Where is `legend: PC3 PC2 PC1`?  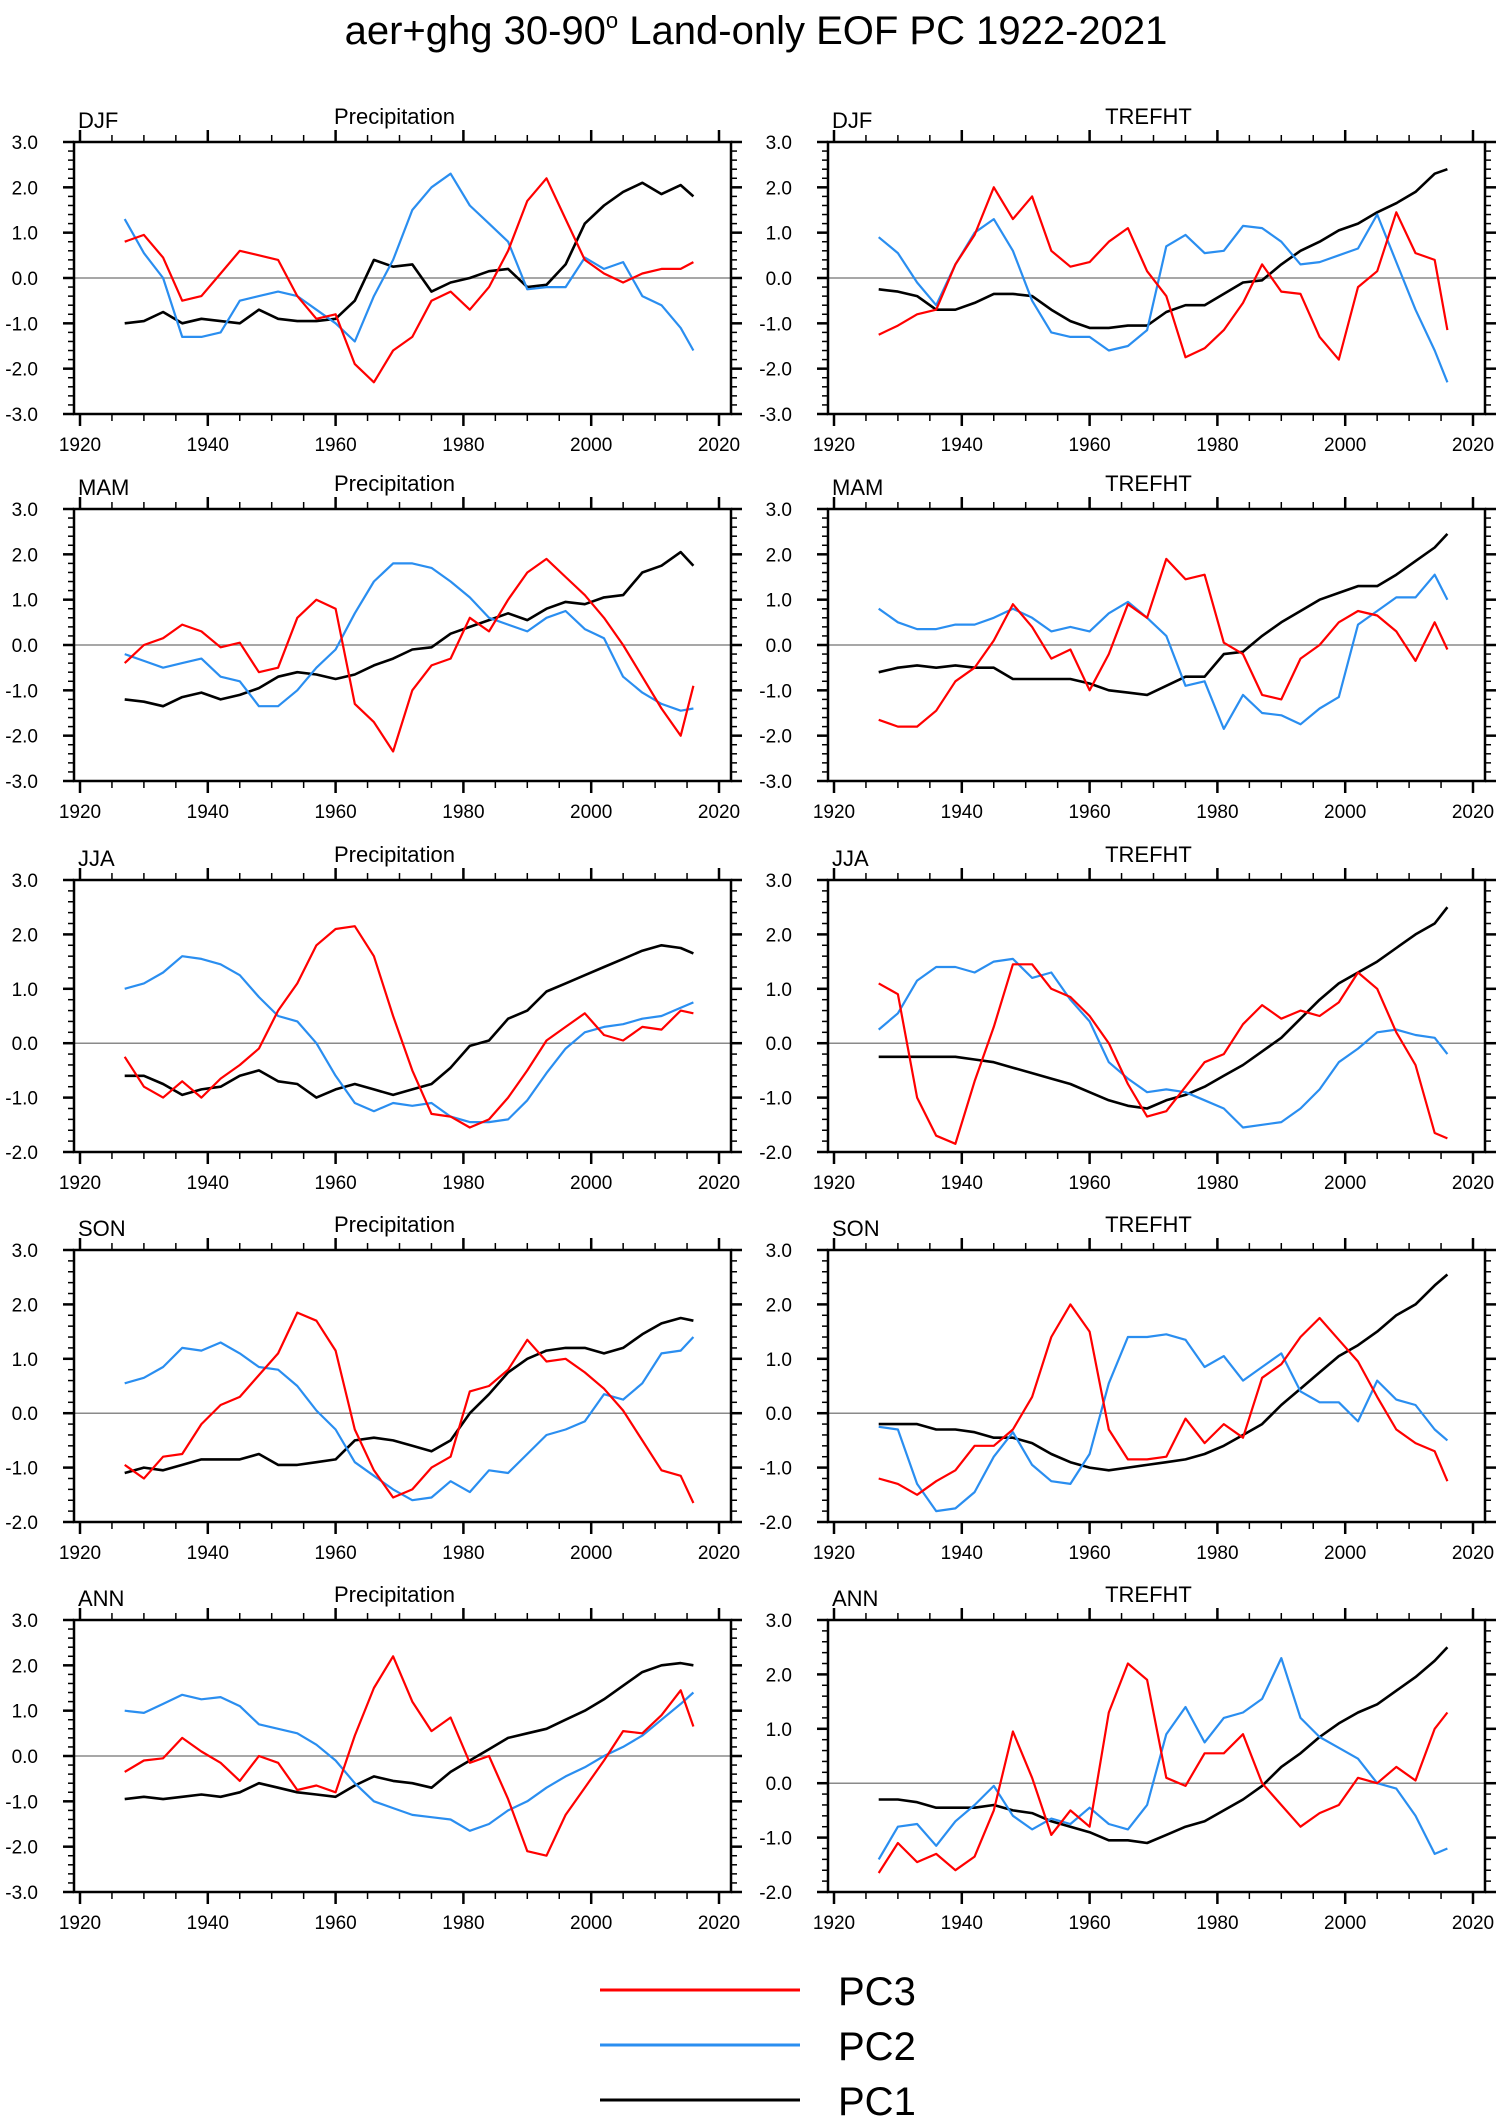
legend: PC3 PC2 PC1 is located at coordinates (758, 2047).